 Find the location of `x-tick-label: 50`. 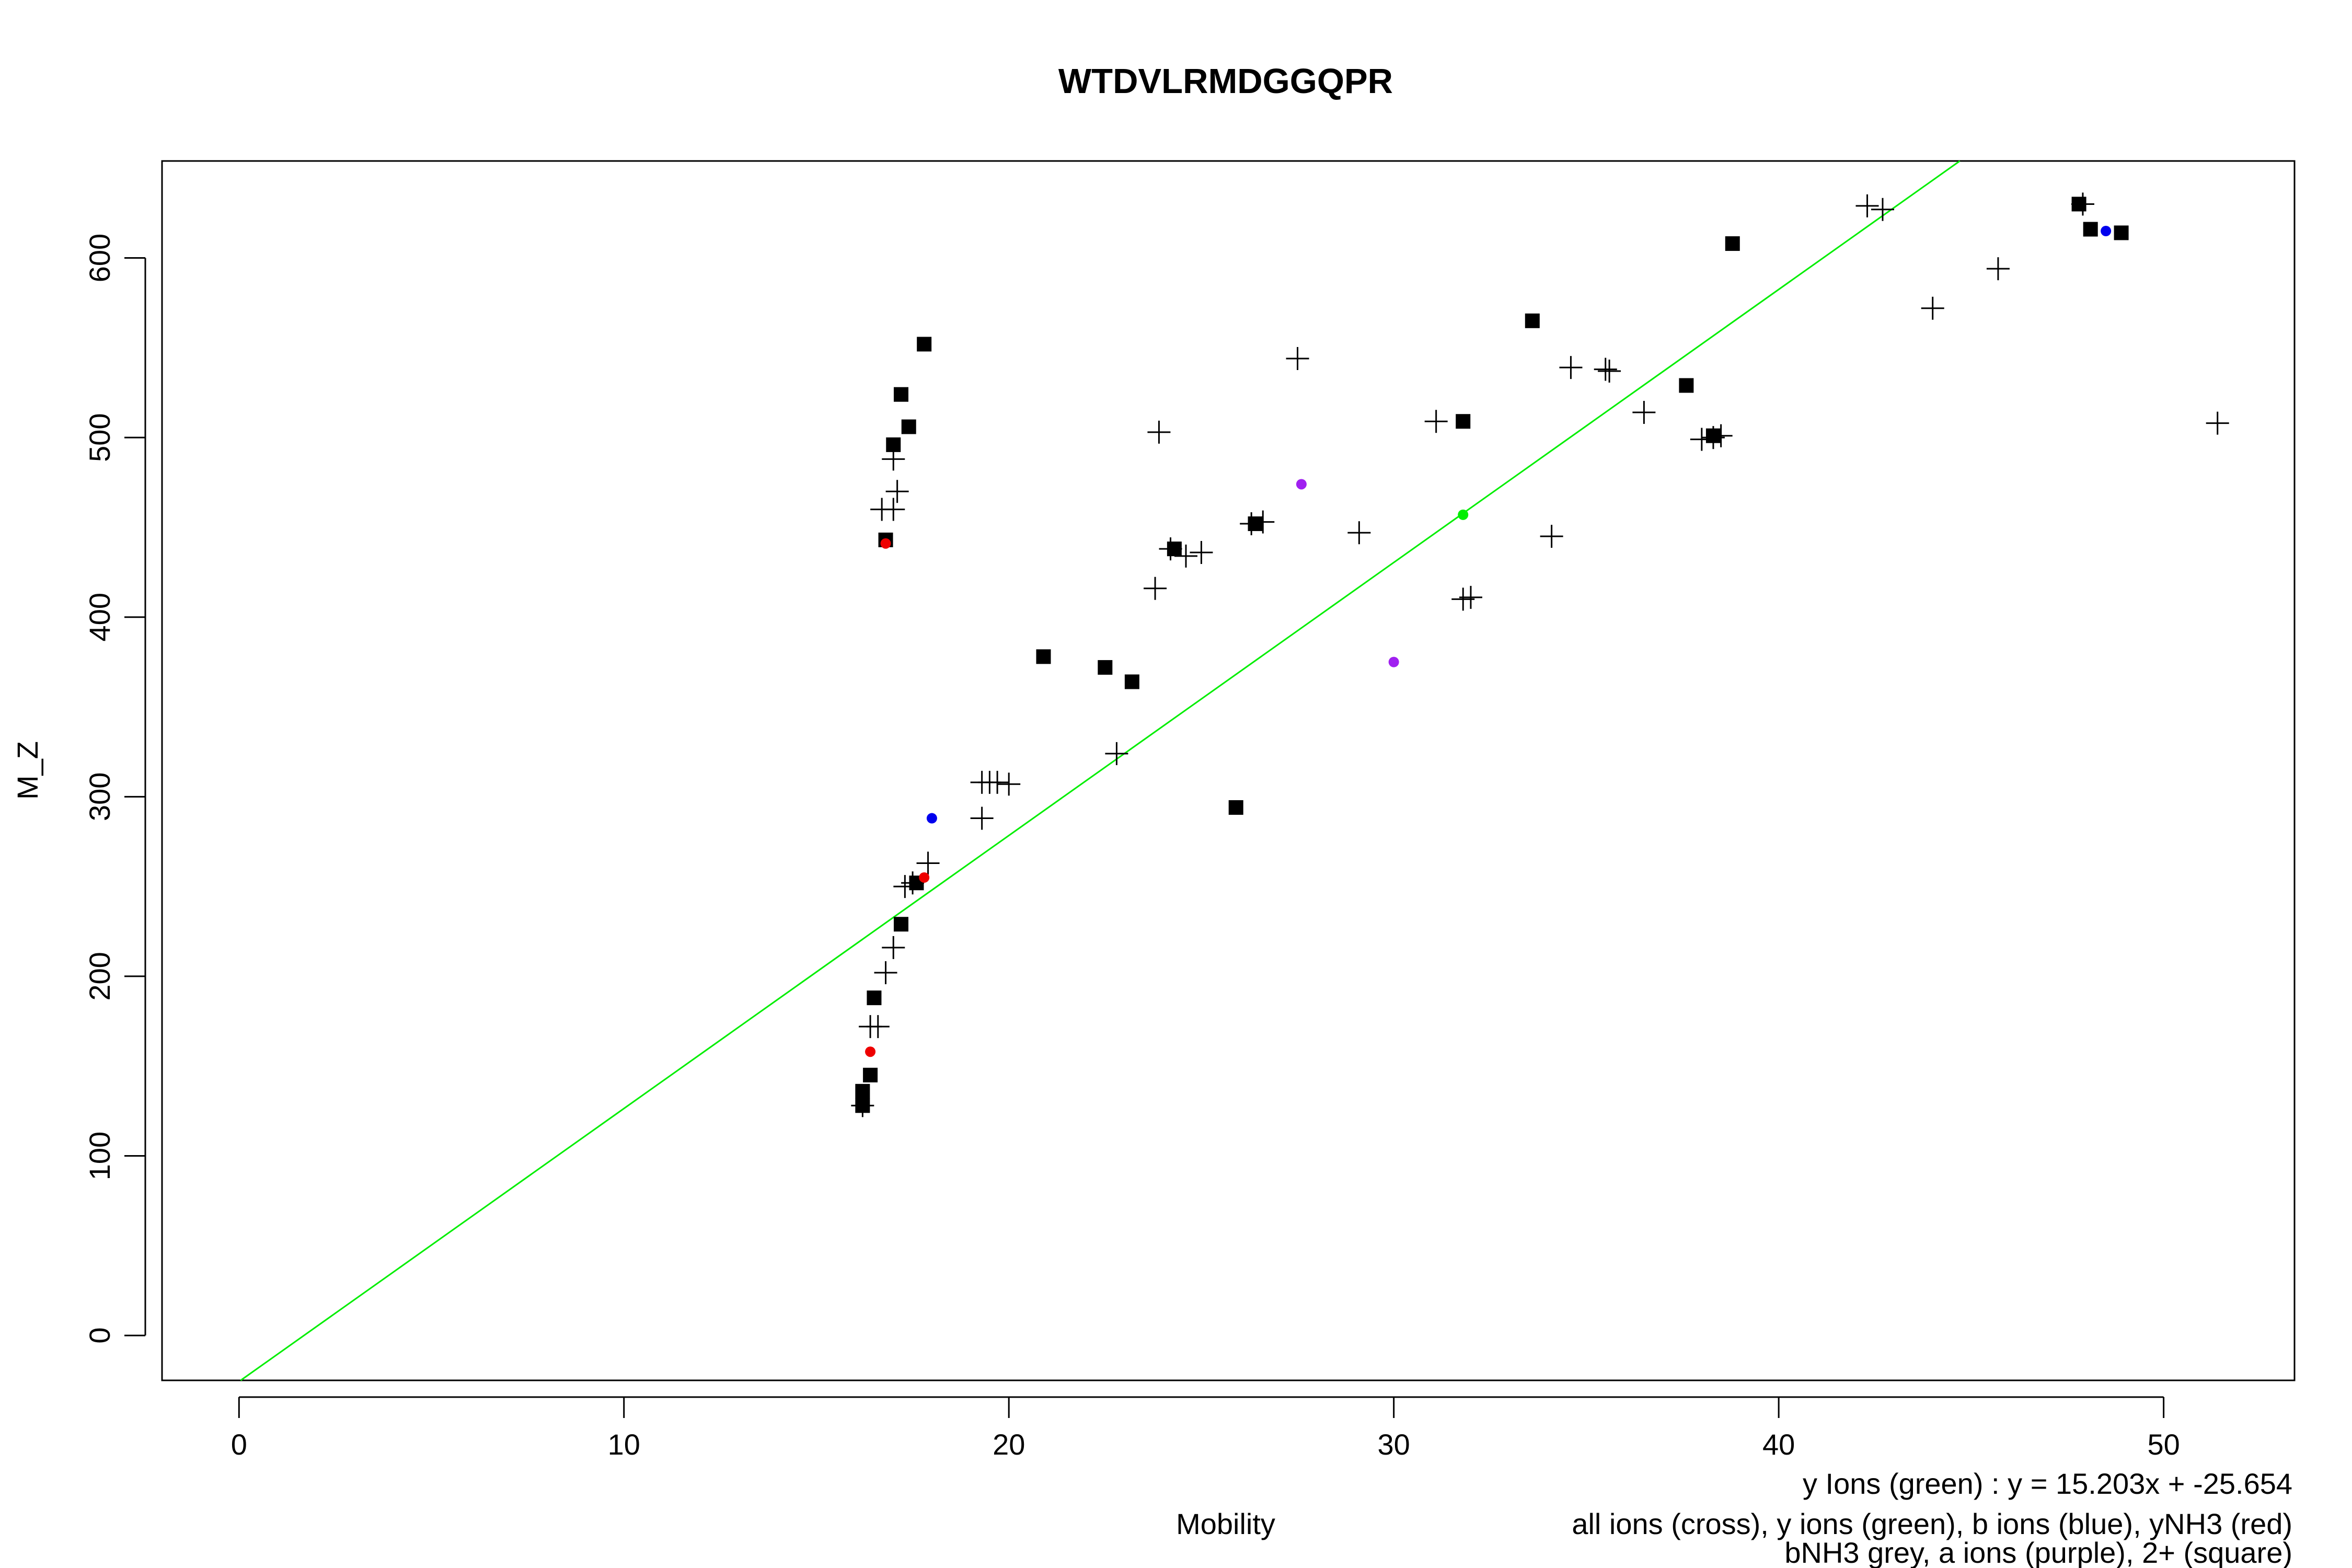

x-tick-label: 50 is located at coordinates (2163, 1444).